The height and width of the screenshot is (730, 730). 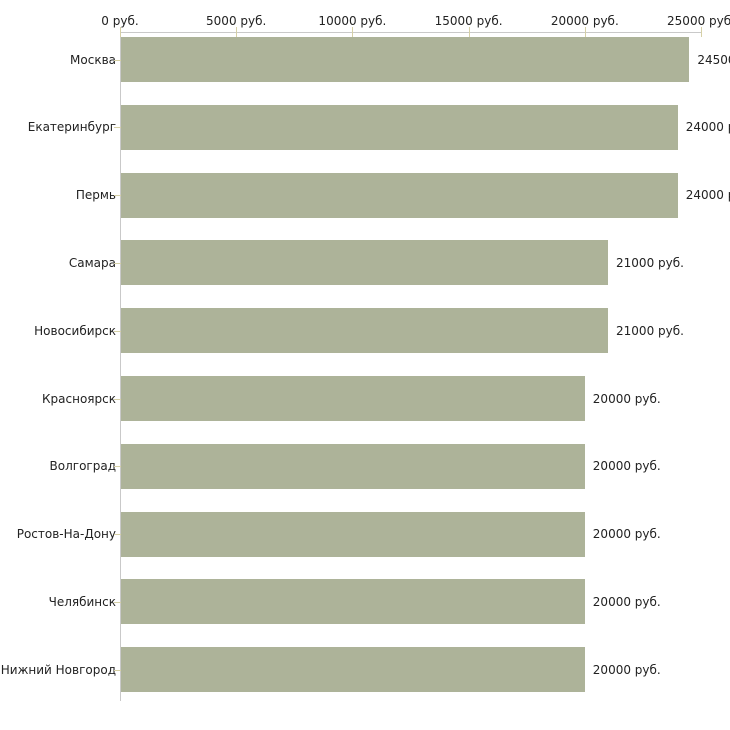 What do you see at coordinates (82, 601) in the screenshot?
I see `category-label: Челябинск` at bounding box center [82, 601].